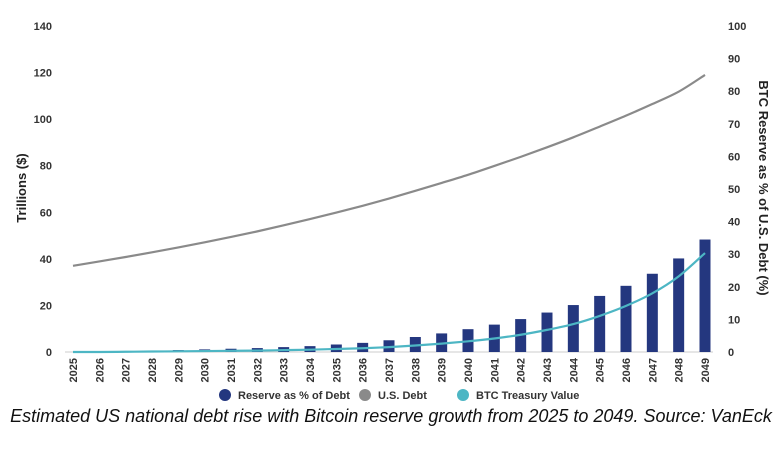 This screenshot has width=782, height=461. Describe the element at coordinates (43, 74) in the screenshot. I see `y-tick-left-label: 120` at that location.